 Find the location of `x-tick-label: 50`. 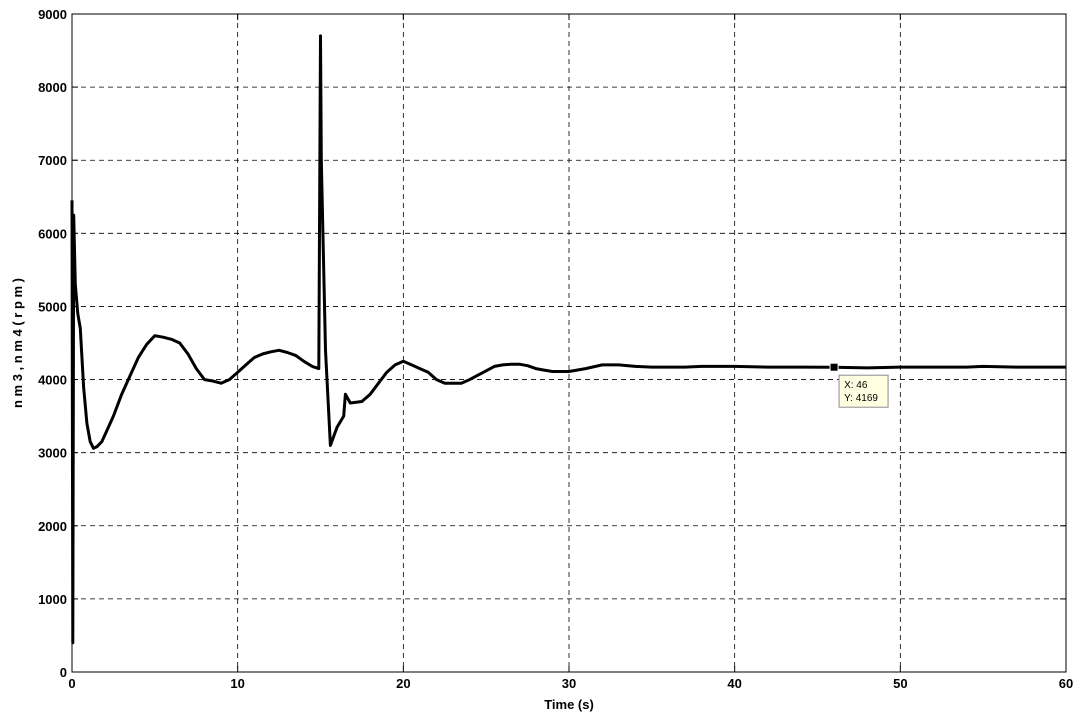

x-tick-label: 50 is located at coordinates (900, 683).